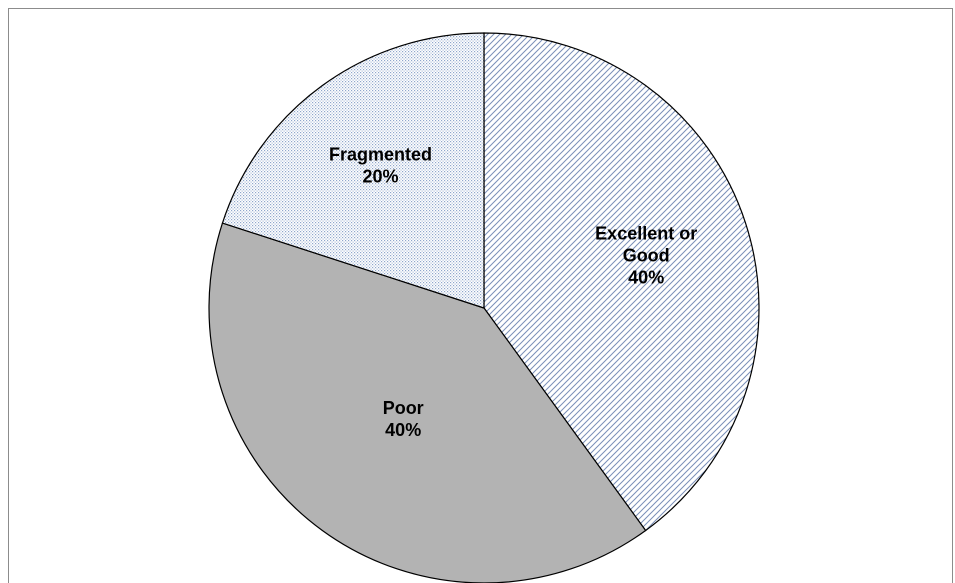  What do you see at coordinates (646, 233) in the screenshot?
I see `slice-category-label: Excellent or` at bounding box center [646, 233].